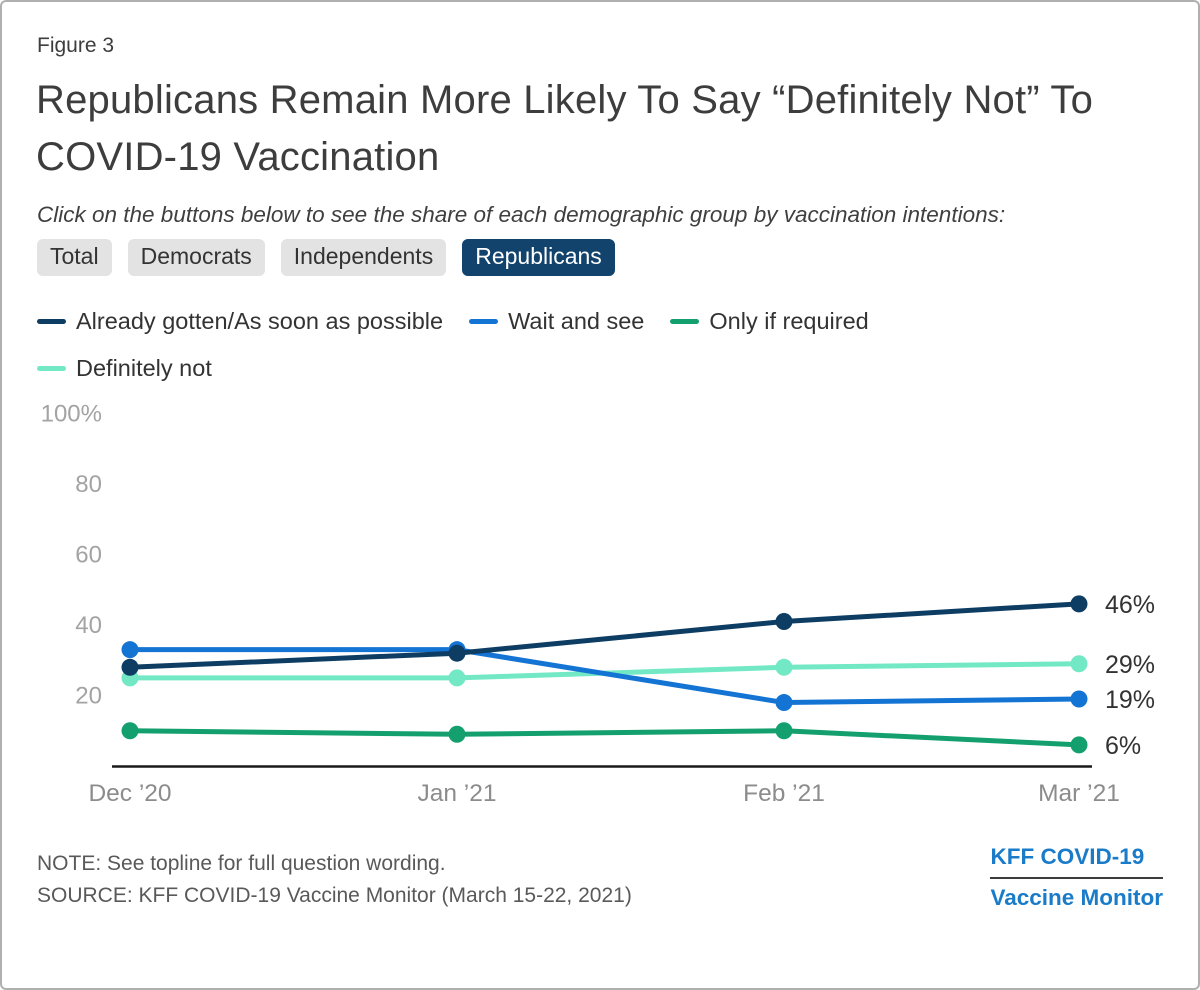 This screenshot has width=1200, height=990. Describe the element at coordinates (1079, 793) in the screenshot. I see `x-axis-tick-label: Mar ’21` at that location.